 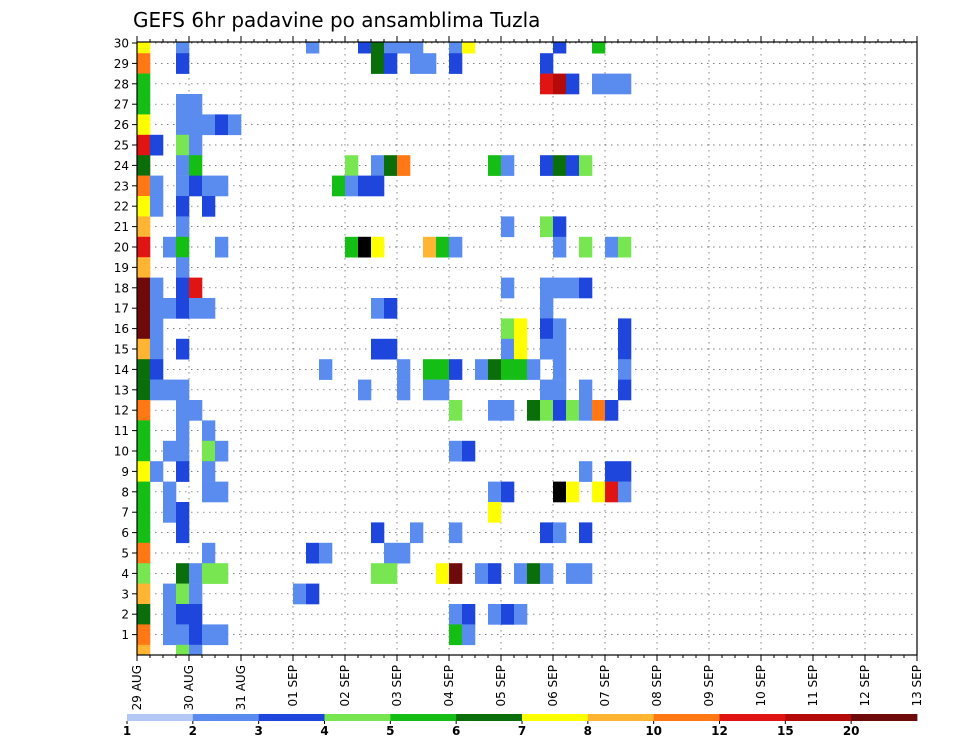 What do you see at coordinates (121, 166) in the screenshot?
I see `y-tick-label: 24` at bounding box center [121, 166].